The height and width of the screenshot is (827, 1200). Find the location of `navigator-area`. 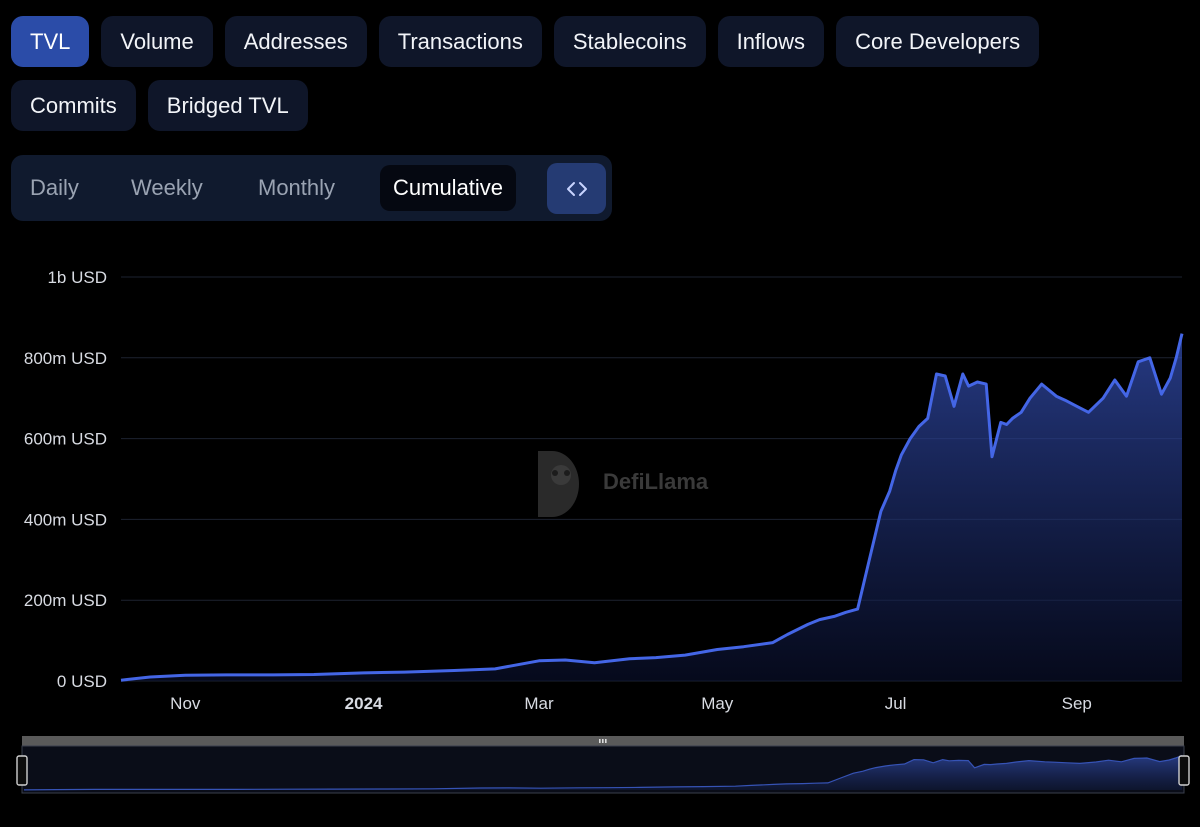

navigator-area is located at coordinates (603, 772).